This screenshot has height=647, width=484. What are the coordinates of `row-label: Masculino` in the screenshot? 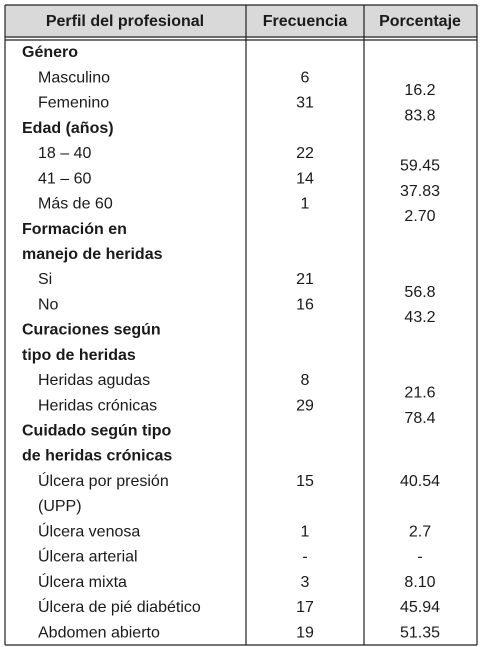 It's located at (74, 77).